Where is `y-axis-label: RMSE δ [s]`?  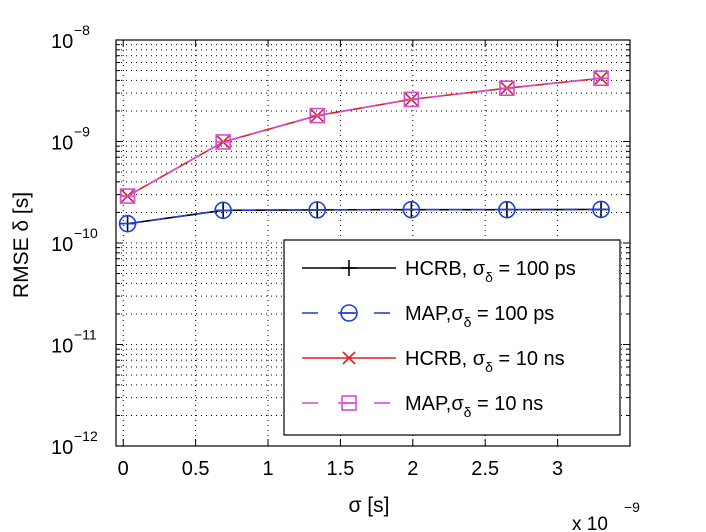
y-axis-label: RMSE δ [s] is located at coordinates (21, 245).